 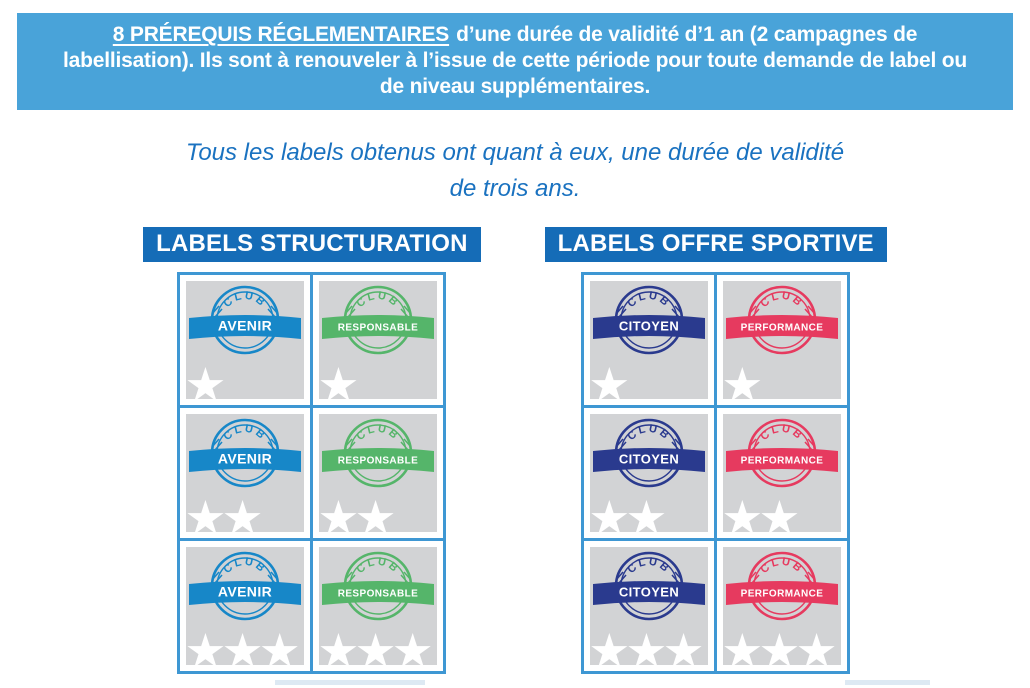 I want to click on label-cell: CLUB RESPONSABLE ★★, so click(x=378, y=473).